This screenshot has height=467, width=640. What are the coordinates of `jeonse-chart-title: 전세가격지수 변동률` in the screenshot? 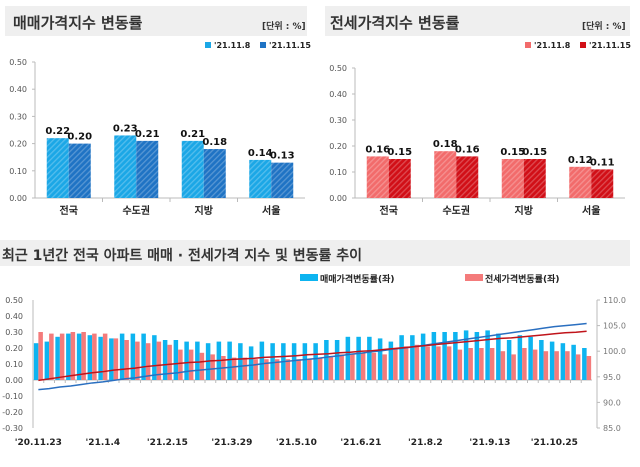 It's located at (395, 23).